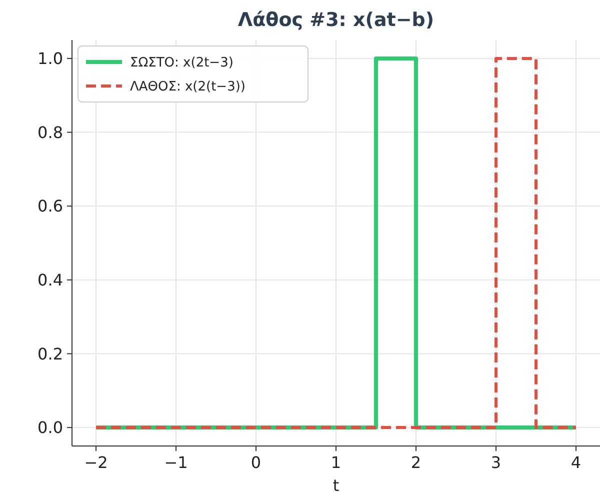  Describe the element at coordinates (96, 462) in the screenshot. I see `x-tick-label: −2` at that location.